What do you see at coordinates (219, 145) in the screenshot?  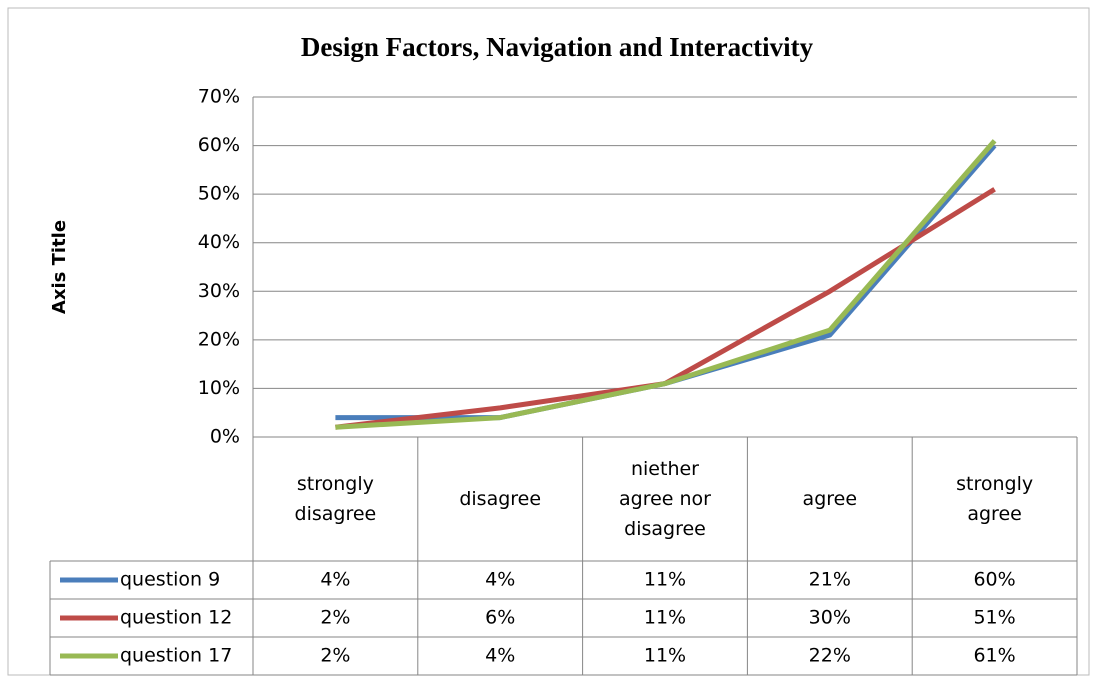 I see `y-tick-label: 60%` at bounding box center [219, 145].